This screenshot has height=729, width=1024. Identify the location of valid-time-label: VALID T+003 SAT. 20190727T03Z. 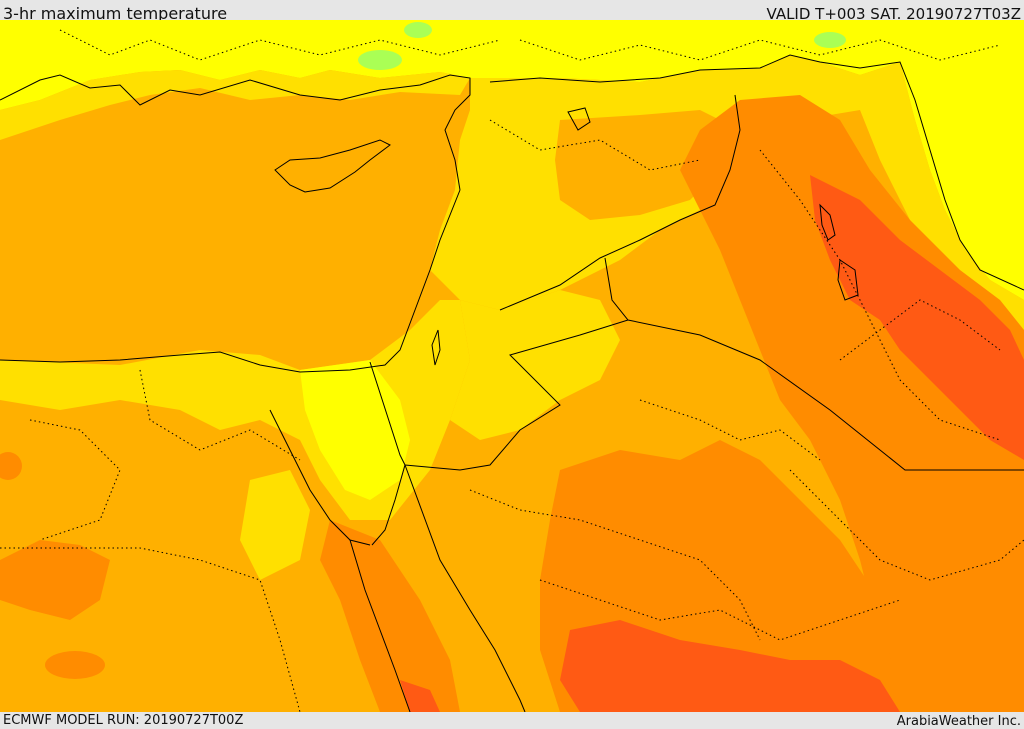
(893, 14).